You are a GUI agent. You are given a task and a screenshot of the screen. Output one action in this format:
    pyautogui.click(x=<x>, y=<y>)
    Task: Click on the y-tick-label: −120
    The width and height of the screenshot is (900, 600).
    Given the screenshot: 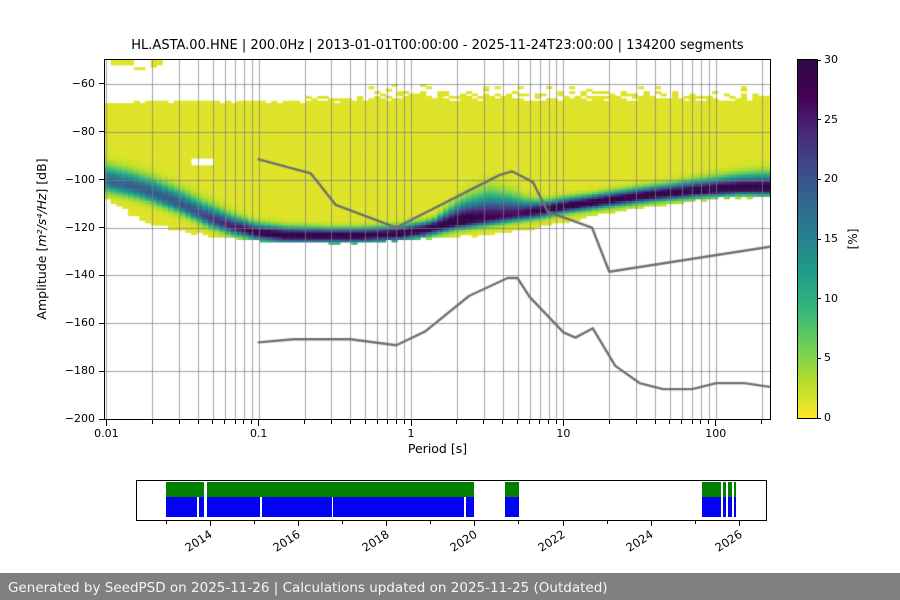 What is the action you would take?
    pyautogui.click(x=79, y=227)
    